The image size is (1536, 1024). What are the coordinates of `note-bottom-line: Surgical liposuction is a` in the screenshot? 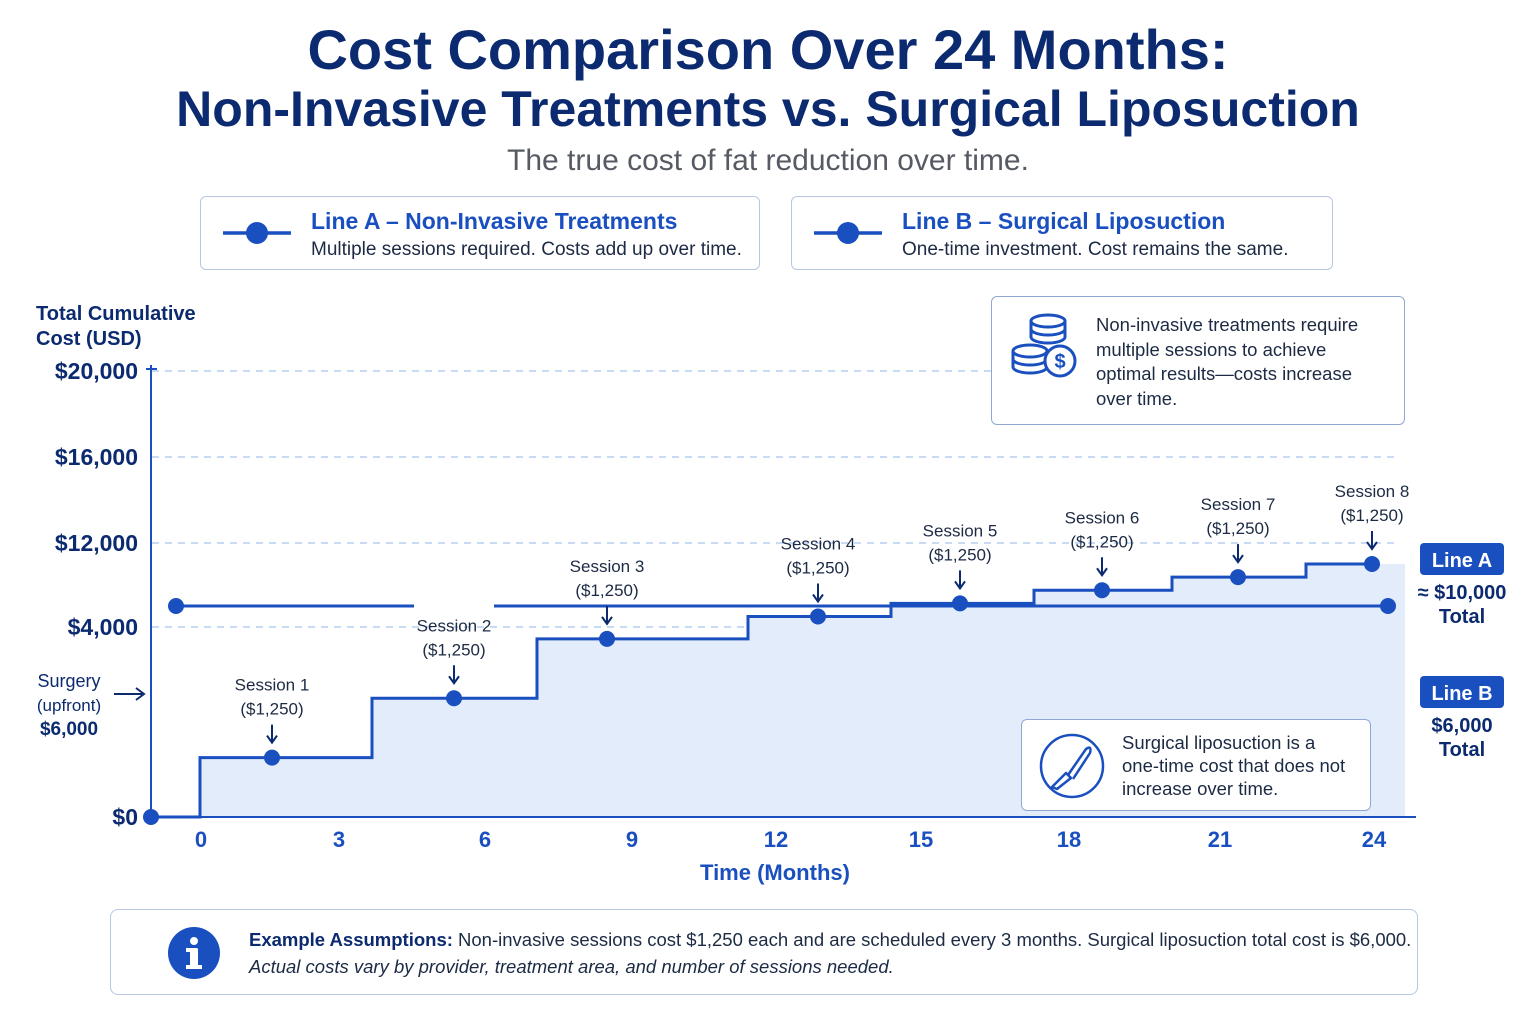 It's located at (1219, 742).